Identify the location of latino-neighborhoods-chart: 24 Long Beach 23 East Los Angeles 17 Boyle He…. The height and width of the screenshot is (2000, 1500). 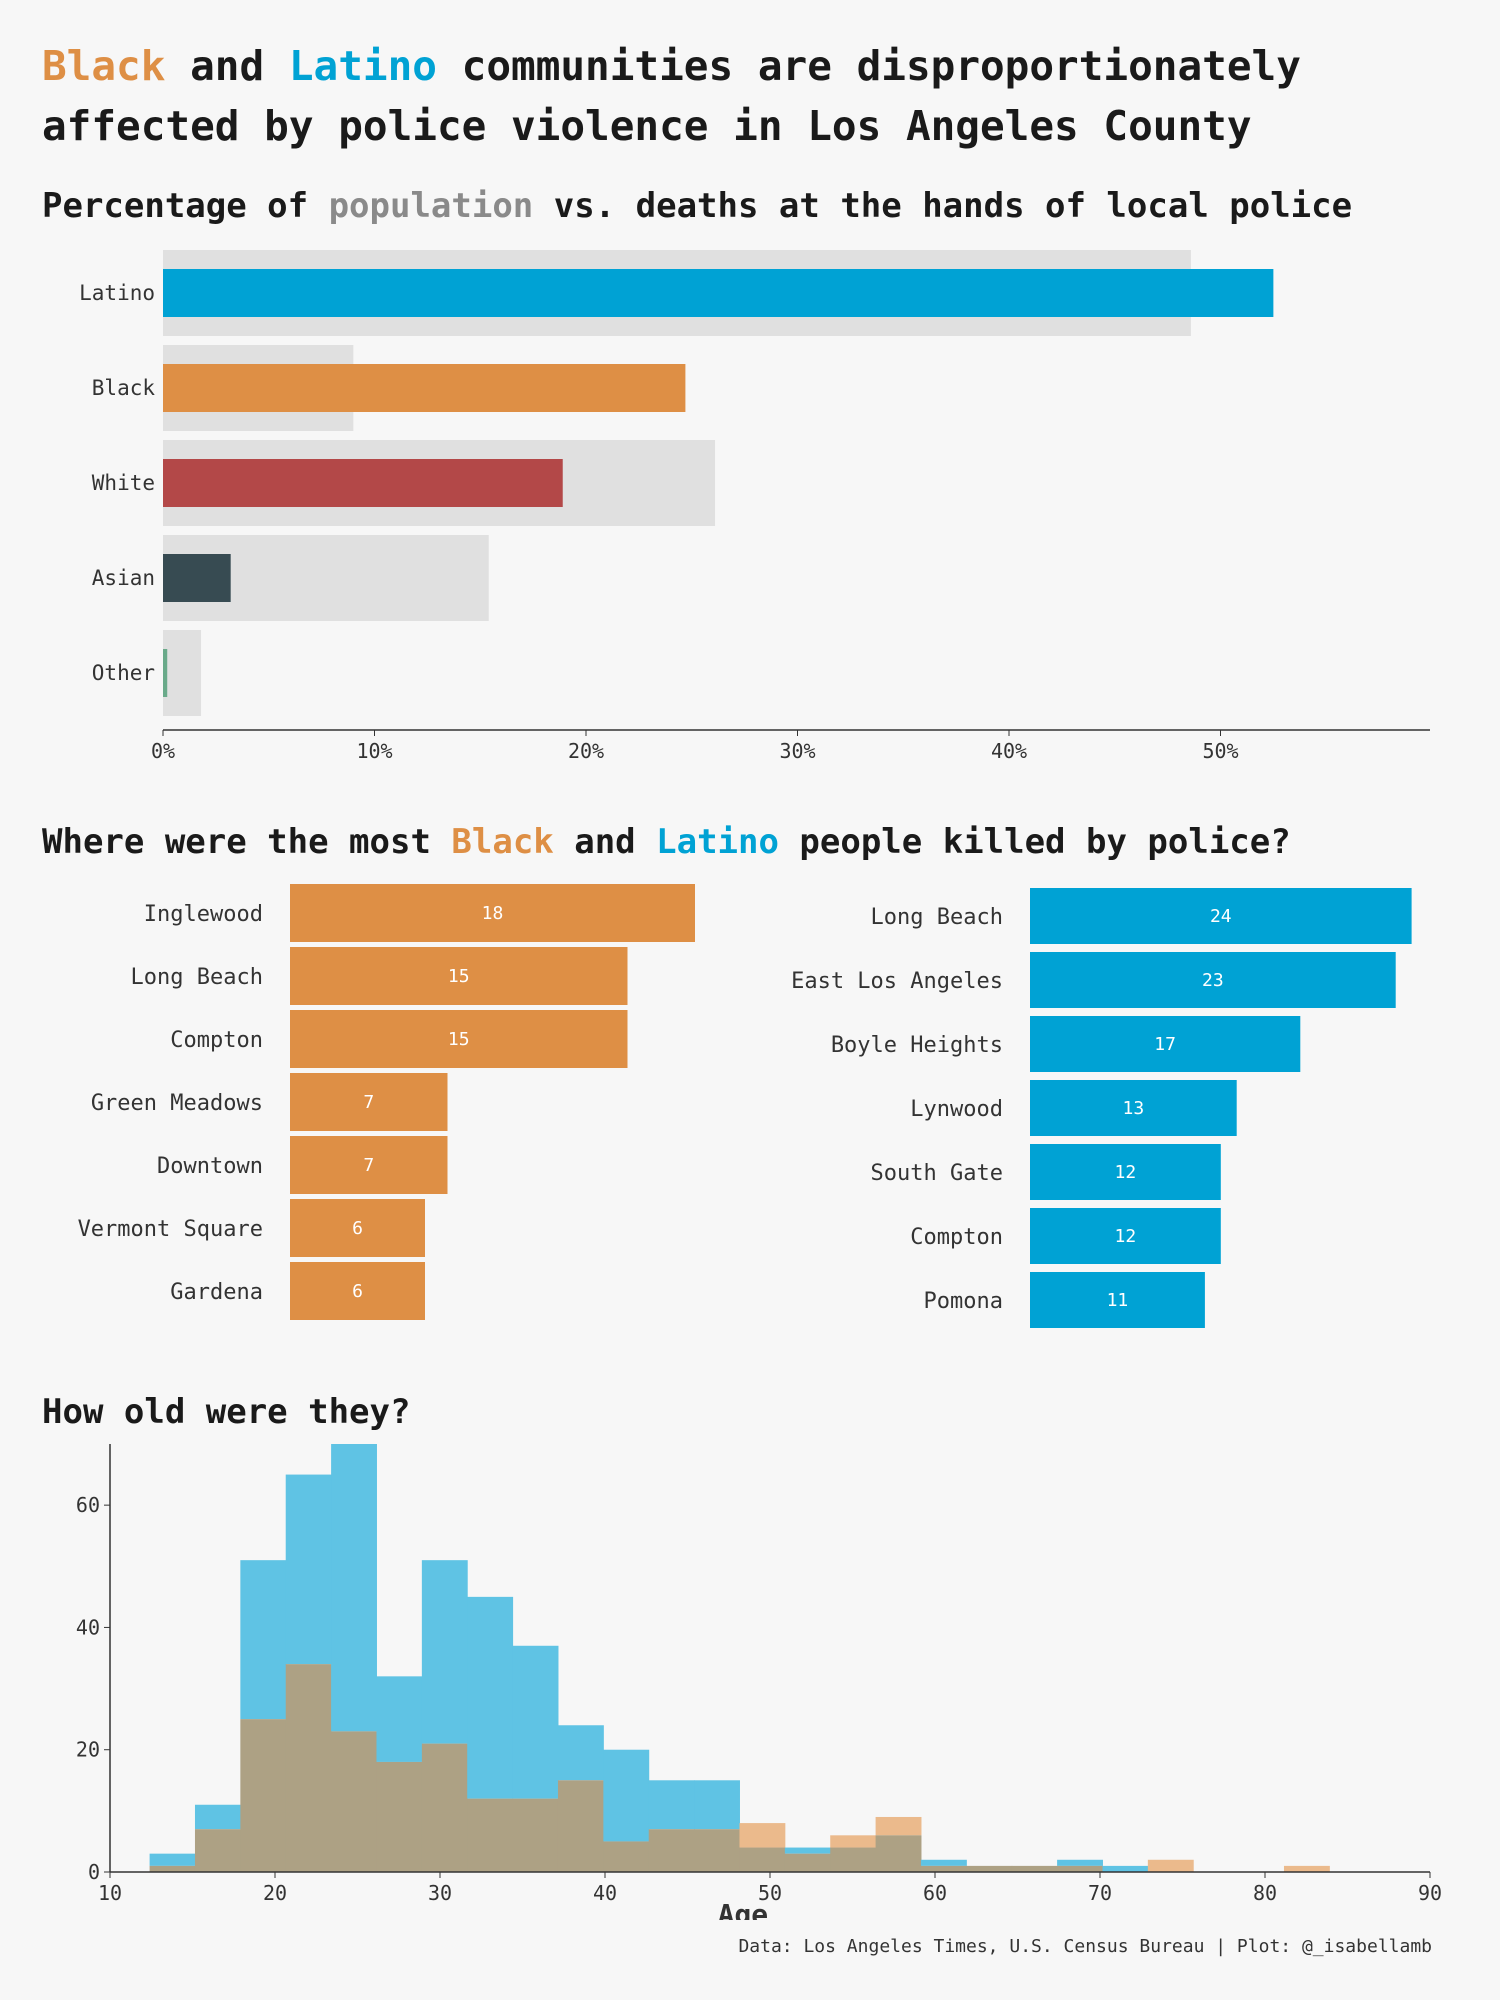
(1101, 1108).